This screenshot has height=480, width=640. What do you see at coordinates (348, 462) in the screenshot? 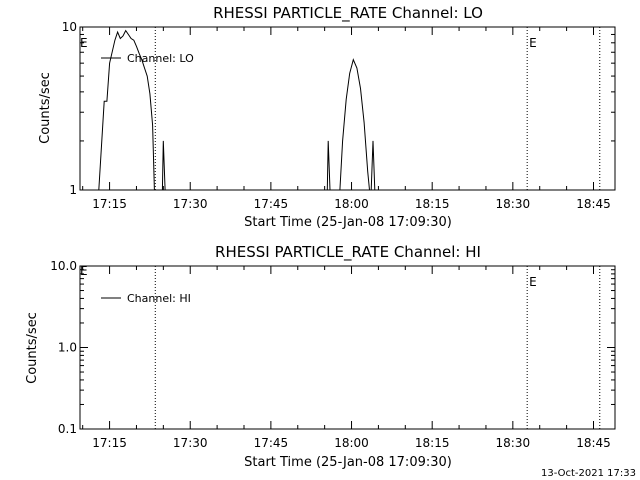
I see `panel-hi-x-axis-label: Start Time (25-Jan-08 17:09:30)` at bounding box center [348, 462].